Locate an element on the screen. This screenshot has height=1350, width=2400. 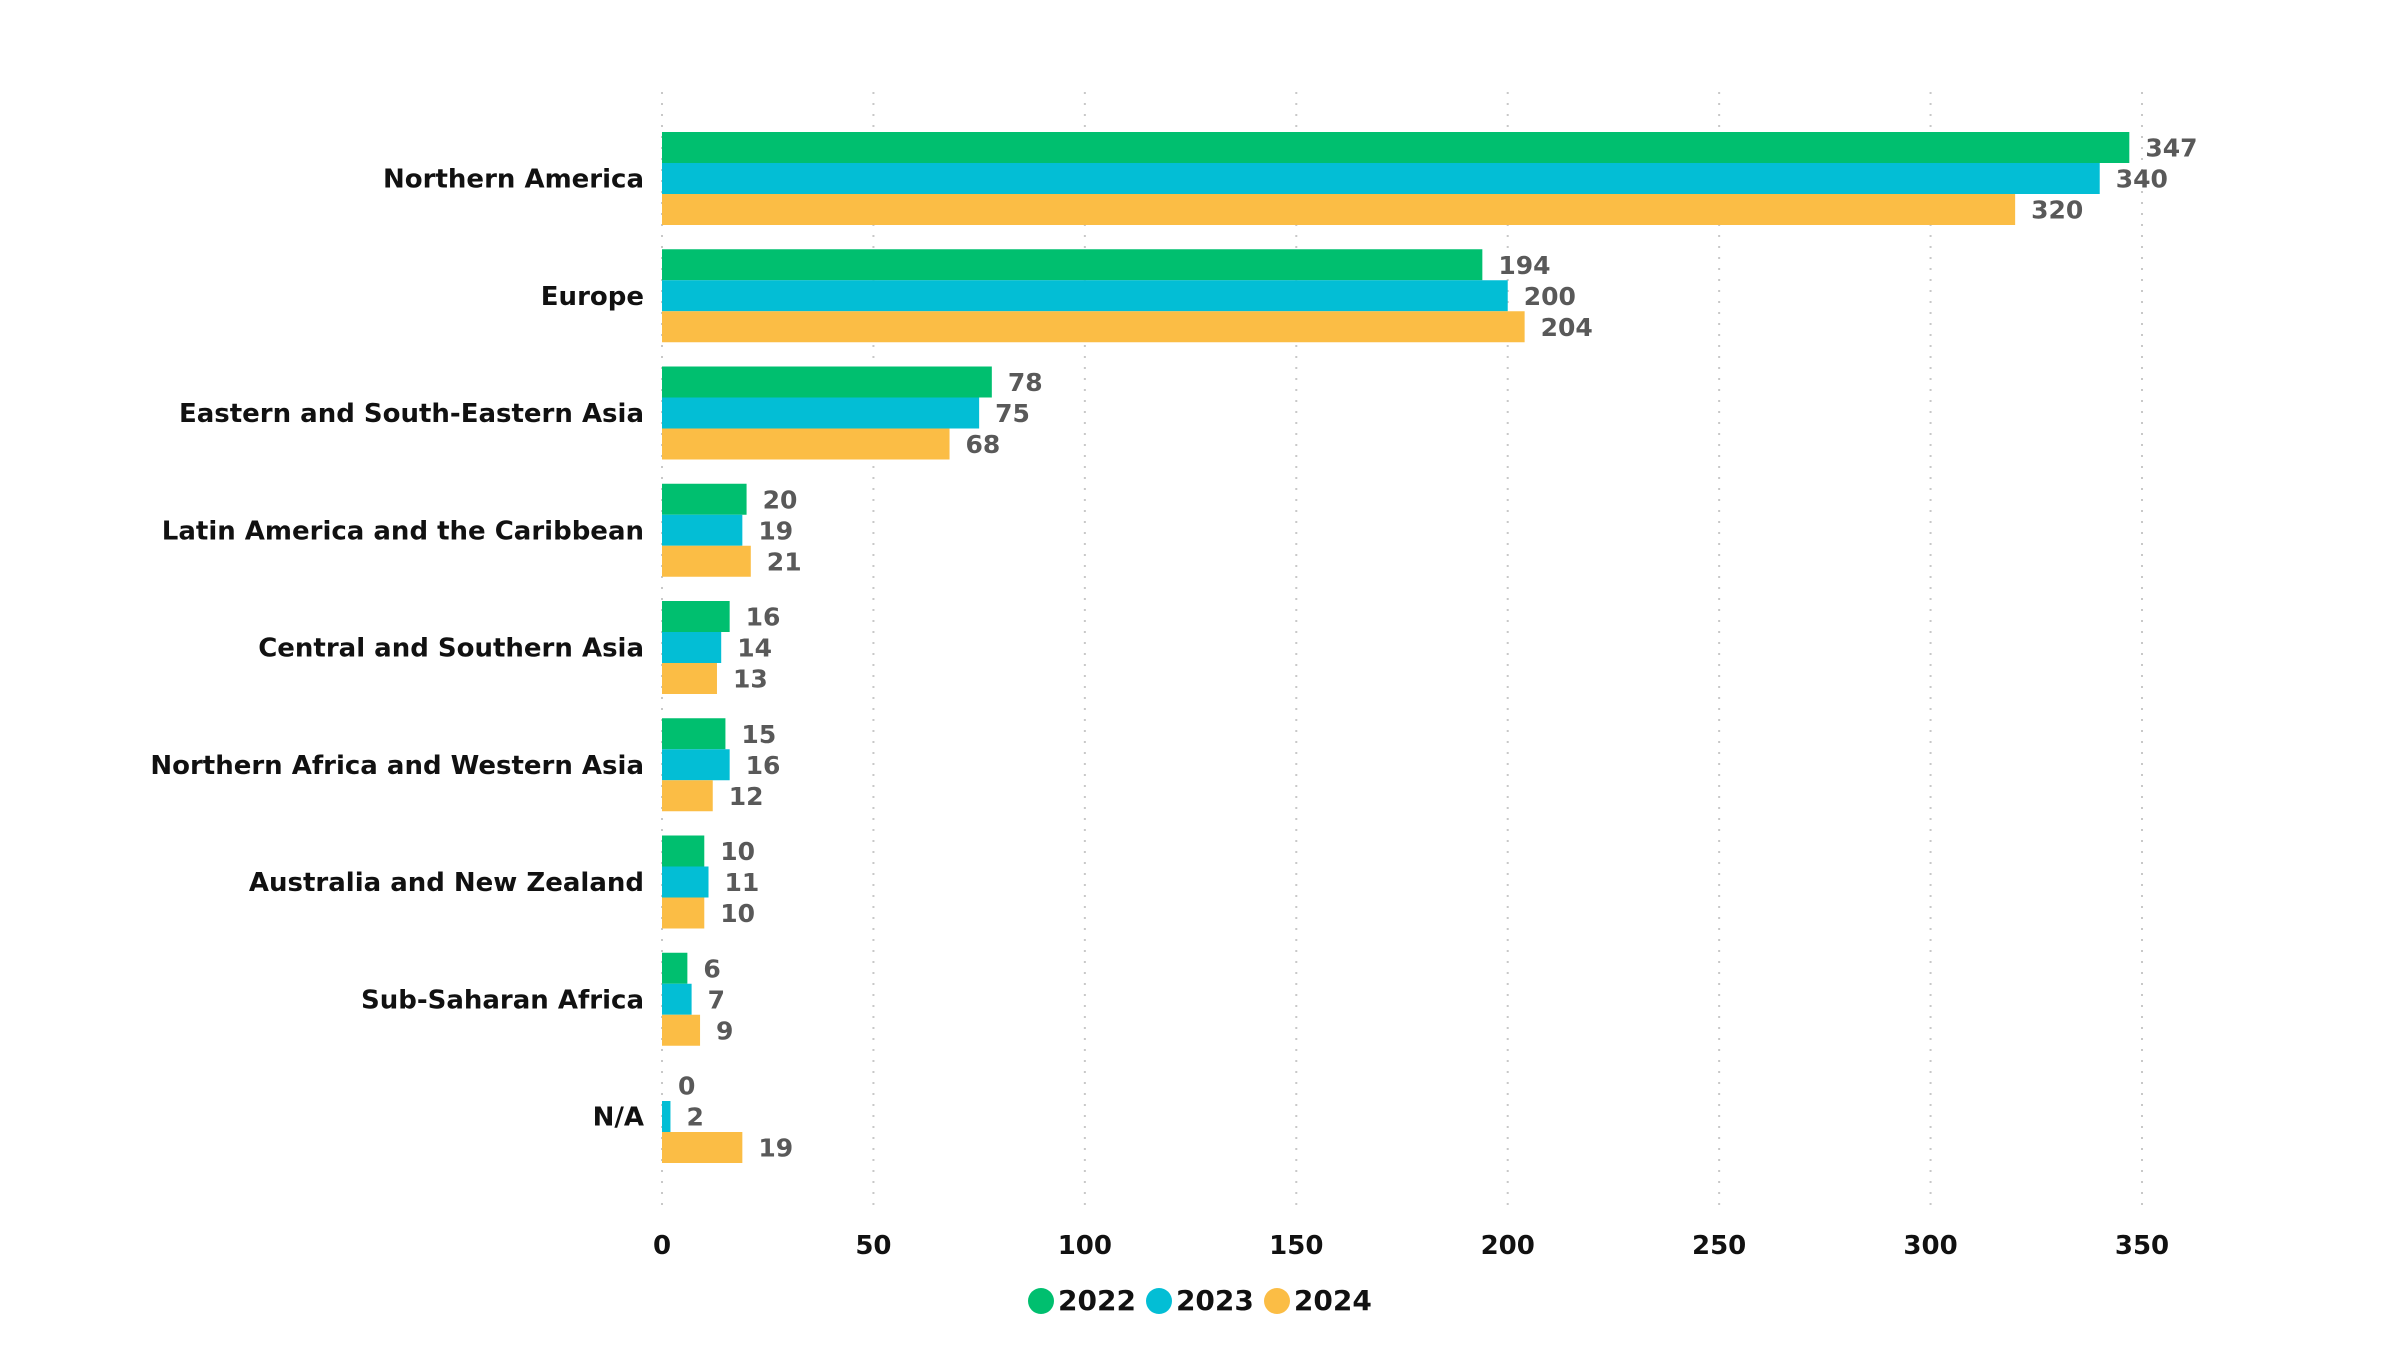
legend-item-2024: 2024 is located at coordinates (1317, 1300).